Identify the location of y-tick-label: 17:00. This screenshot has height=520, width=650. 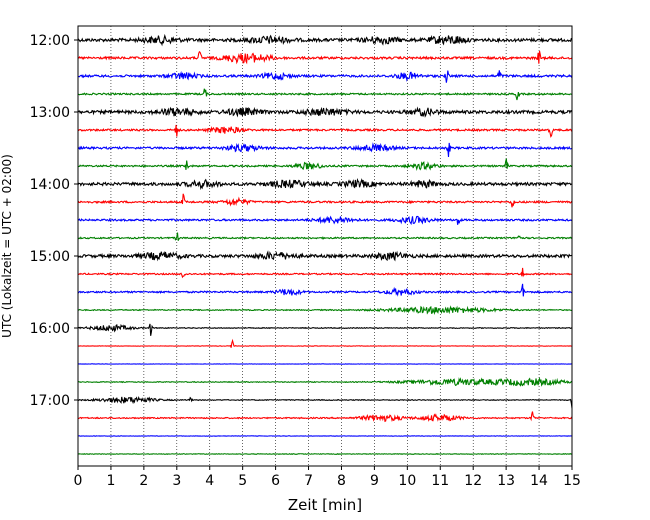
(50, 401).